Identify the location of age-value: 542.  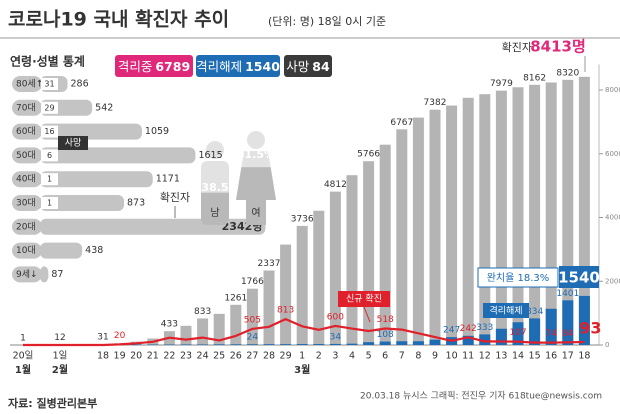
(104, 107).